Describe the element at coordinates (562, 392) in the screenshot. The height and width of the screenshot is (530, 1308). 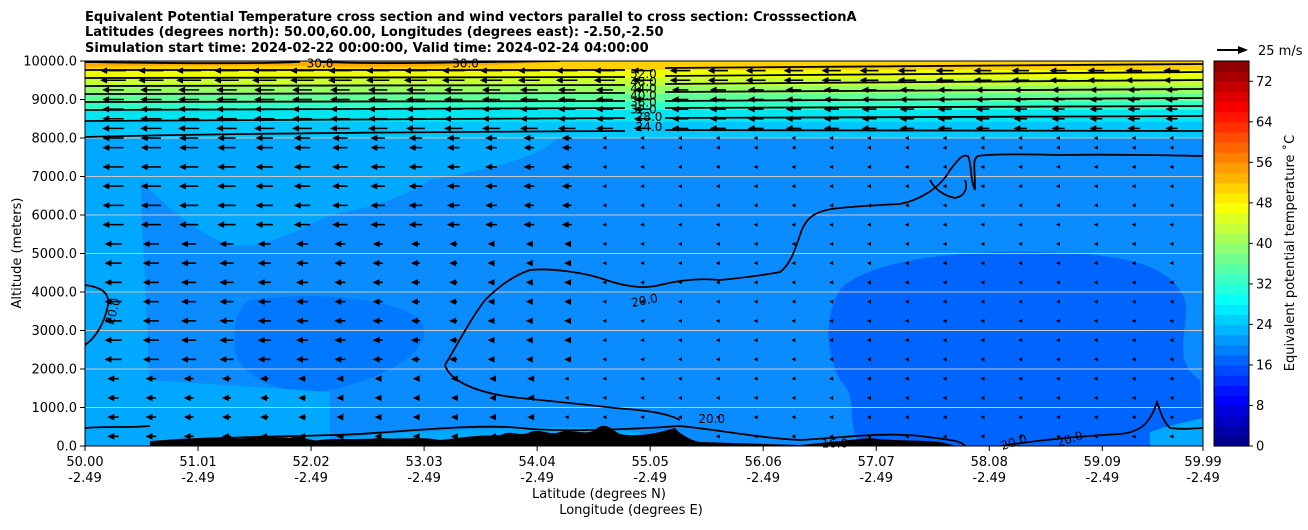
I see `contour-20-lower` at that location.